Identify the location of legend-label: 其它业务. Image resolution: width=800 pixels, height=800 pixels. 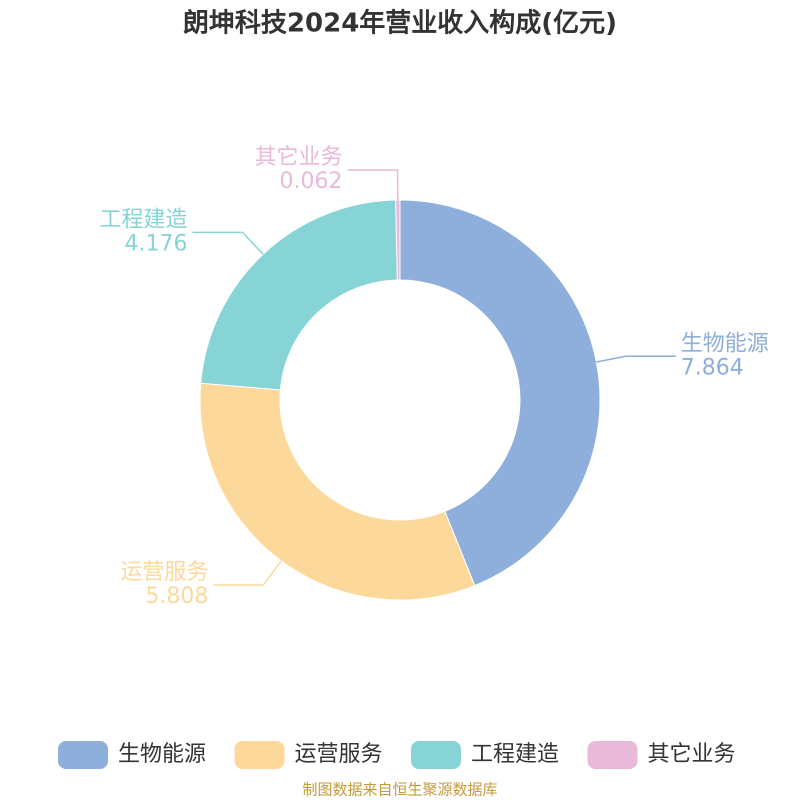
(692, 754).